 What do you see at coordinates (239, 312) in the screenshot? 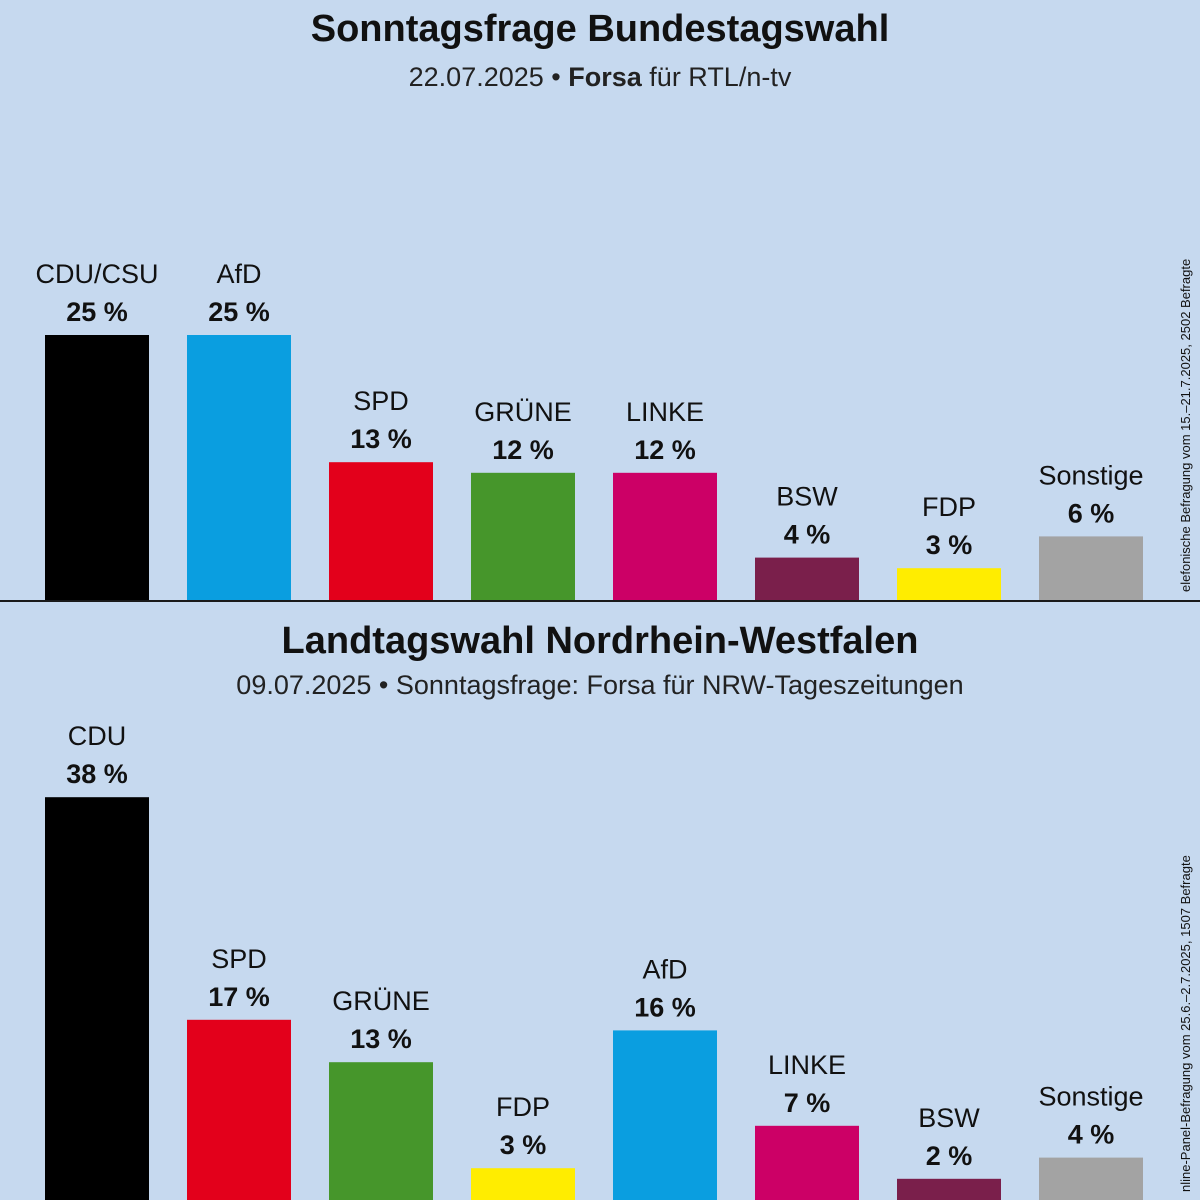
I see `value-label-afd: 25 %` at bounding box center [239, 312].